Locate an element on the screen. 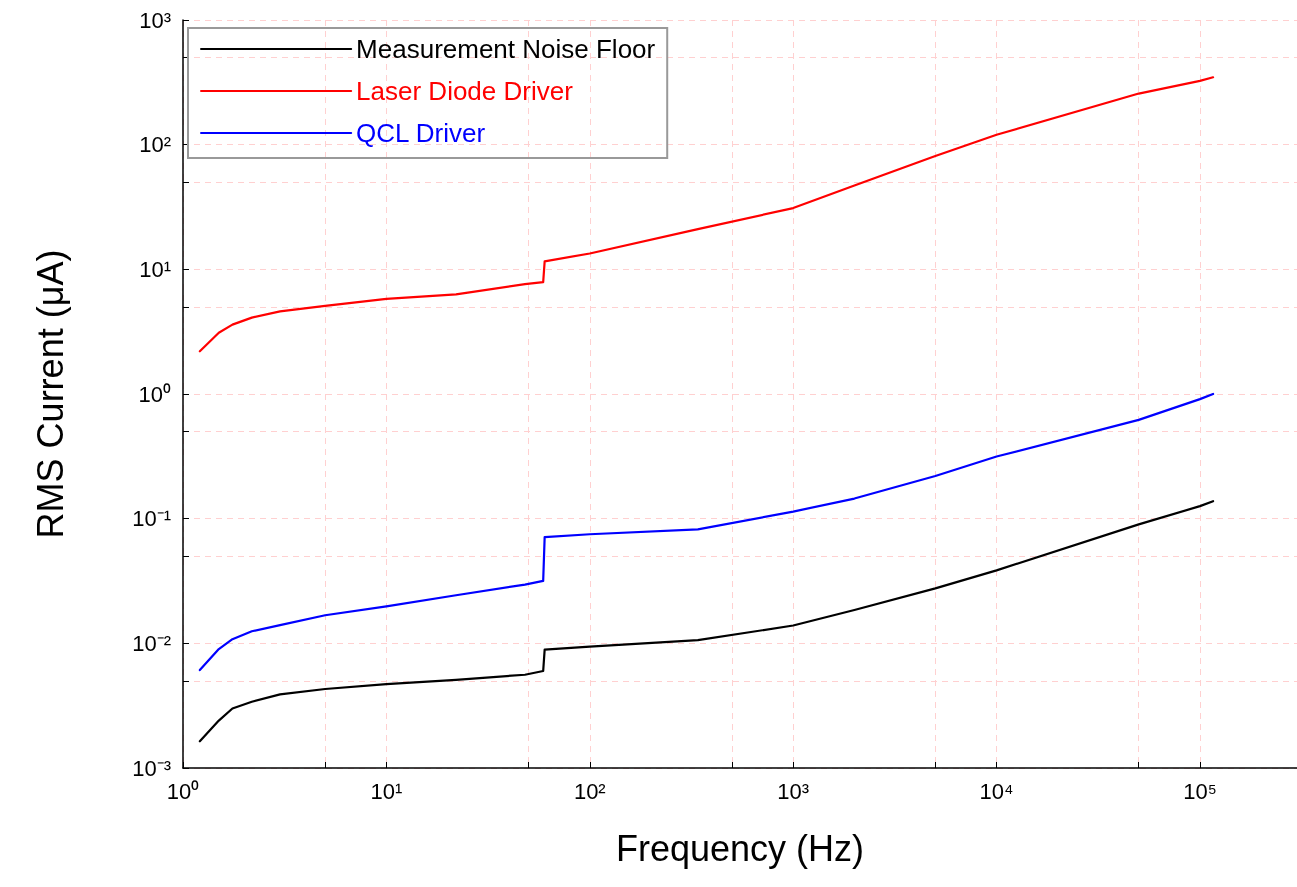  y-tick-label: 10⁻² is located at coordinates (151, 643).